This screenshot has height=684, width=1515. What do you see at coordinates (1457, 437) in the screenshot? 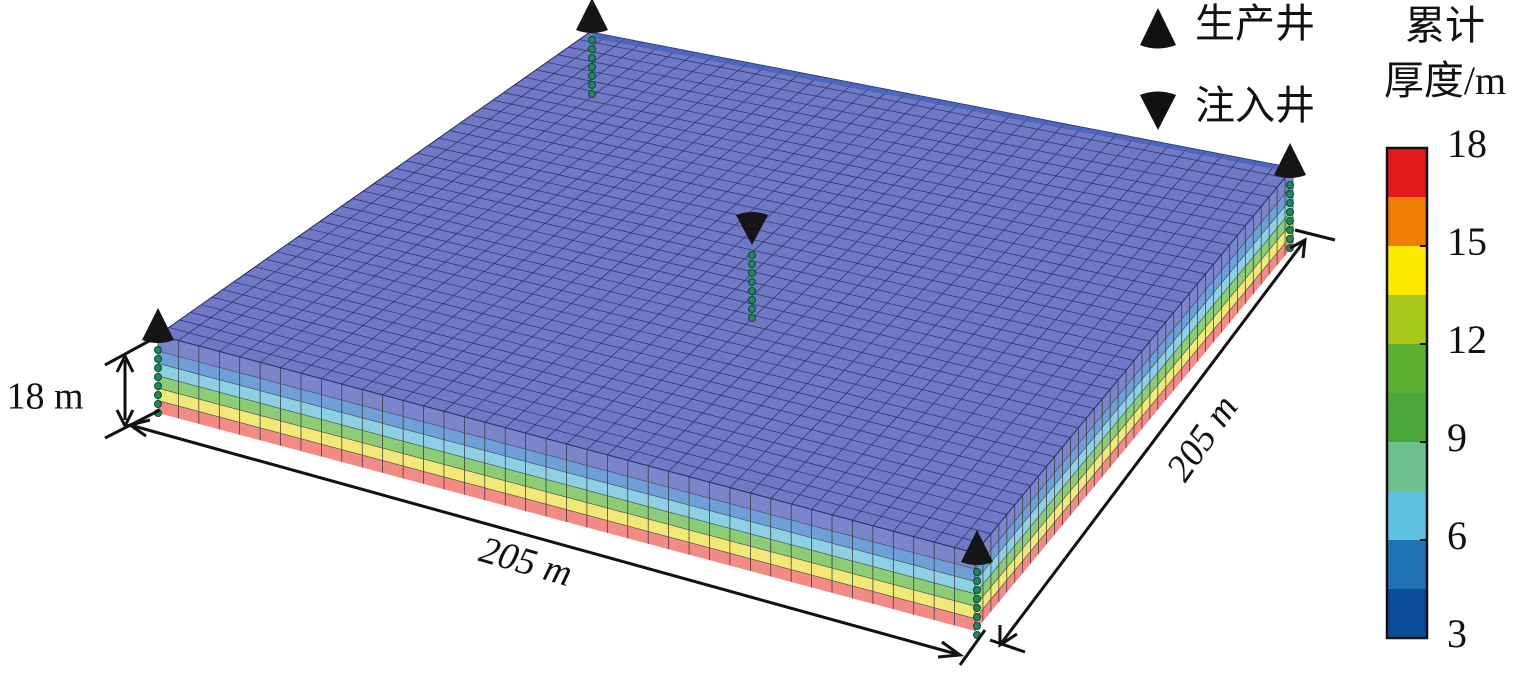
I see `colorbar-tick-label: 9` at bounding box center [1457, 437].